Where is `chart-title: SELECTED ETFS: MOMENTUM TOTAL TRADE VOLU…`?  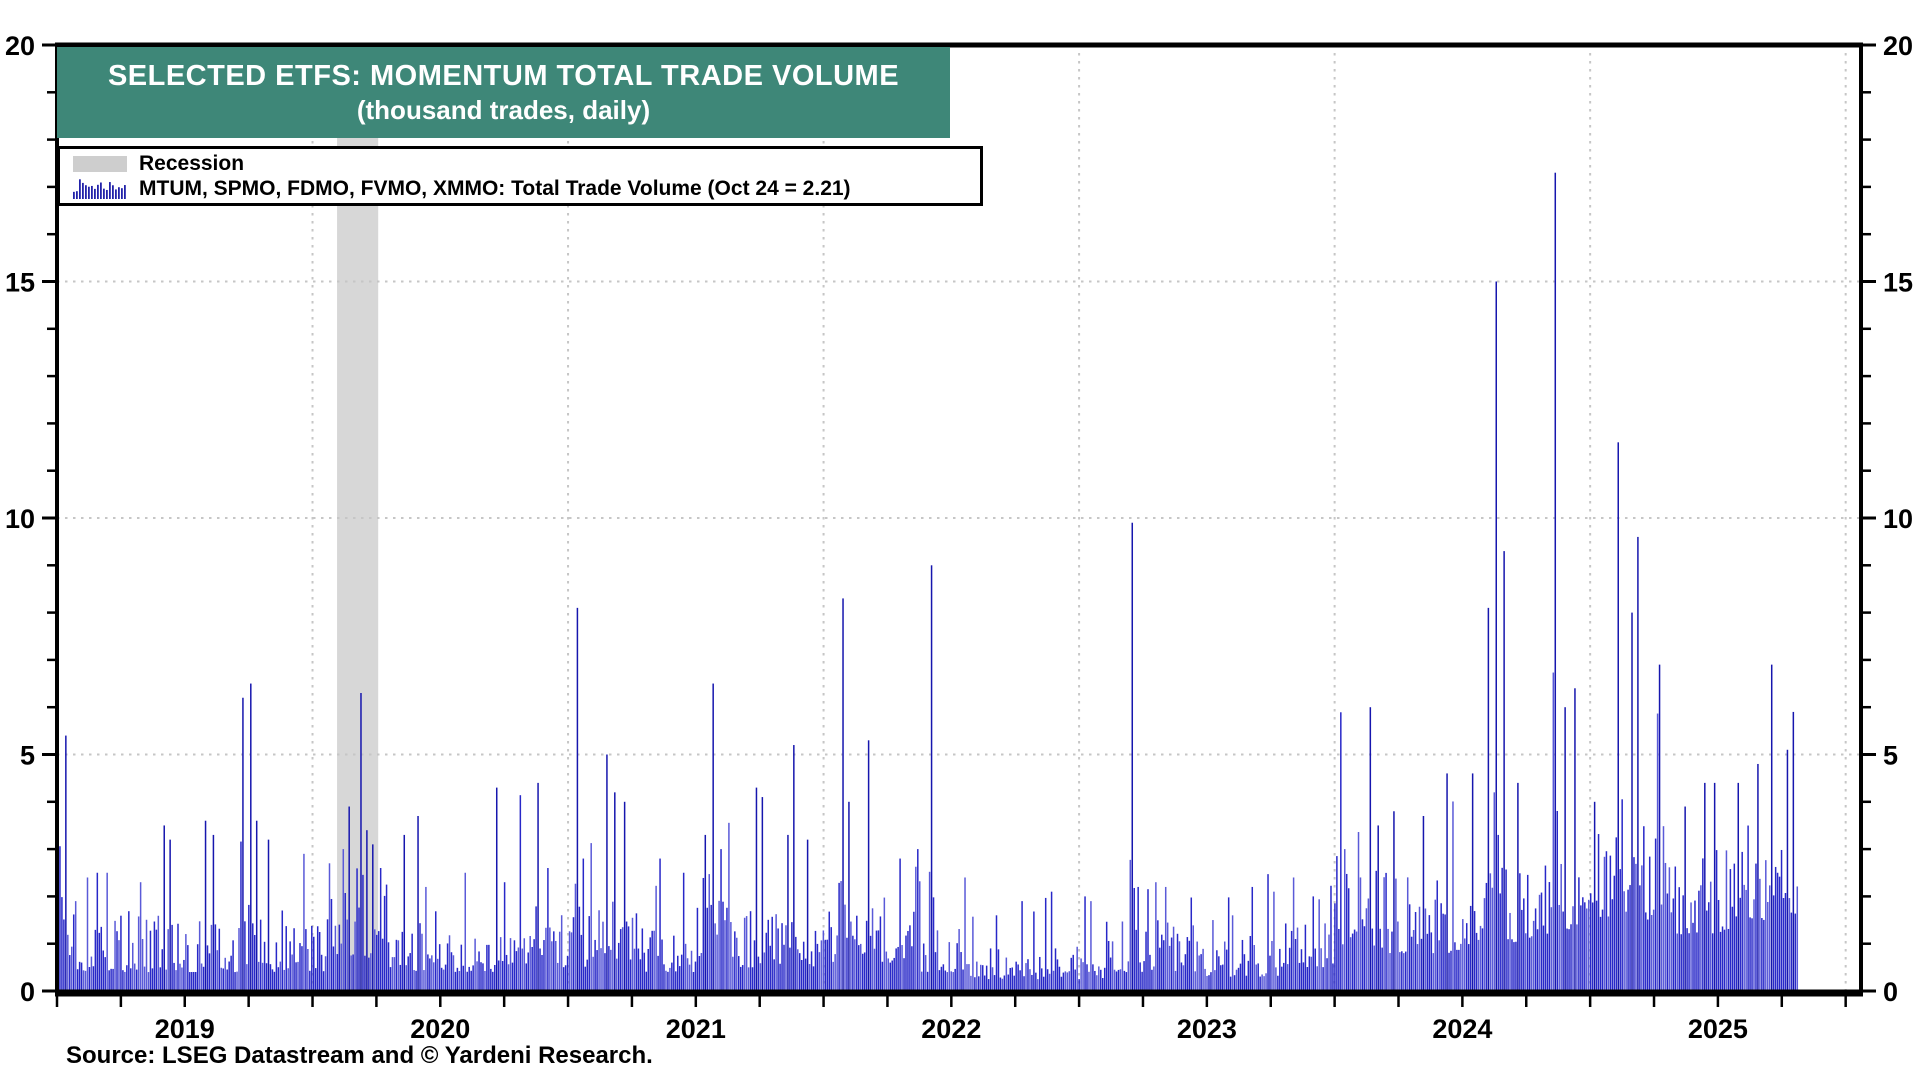 chart-title: SELECTED ETFS: MOMENTUM TOTAL TRADE VOLU… is located at coordinates (503, 76).